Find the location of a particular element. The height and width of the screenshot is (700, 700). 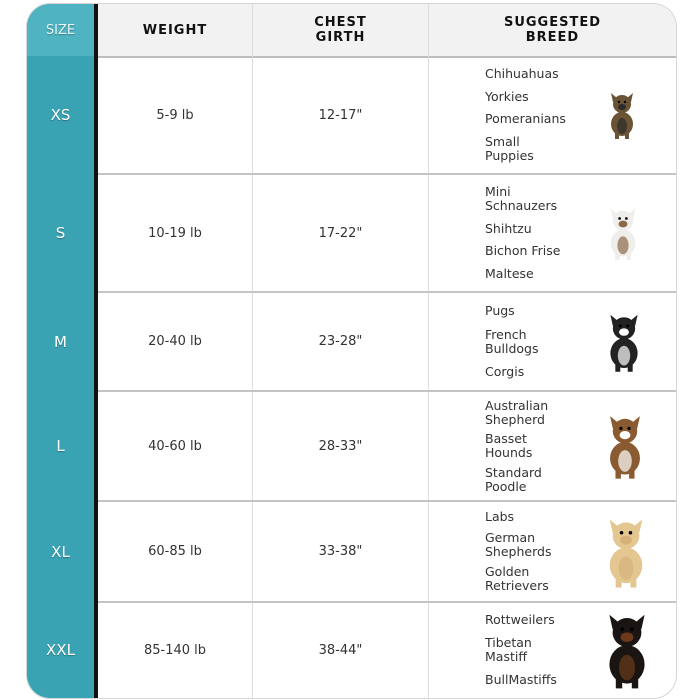

chest-value: 33-38" is located at coordinates (340, 551).